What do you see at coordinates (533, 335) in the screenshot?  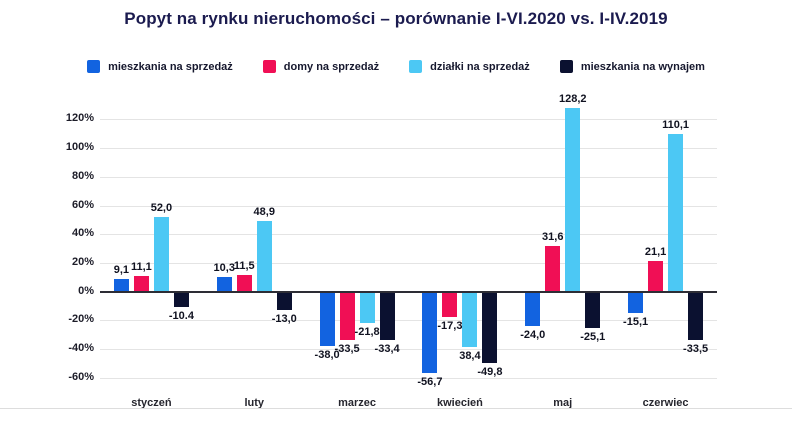 I see `bar-value-label: -24,0` at bounding box center [533, 335].